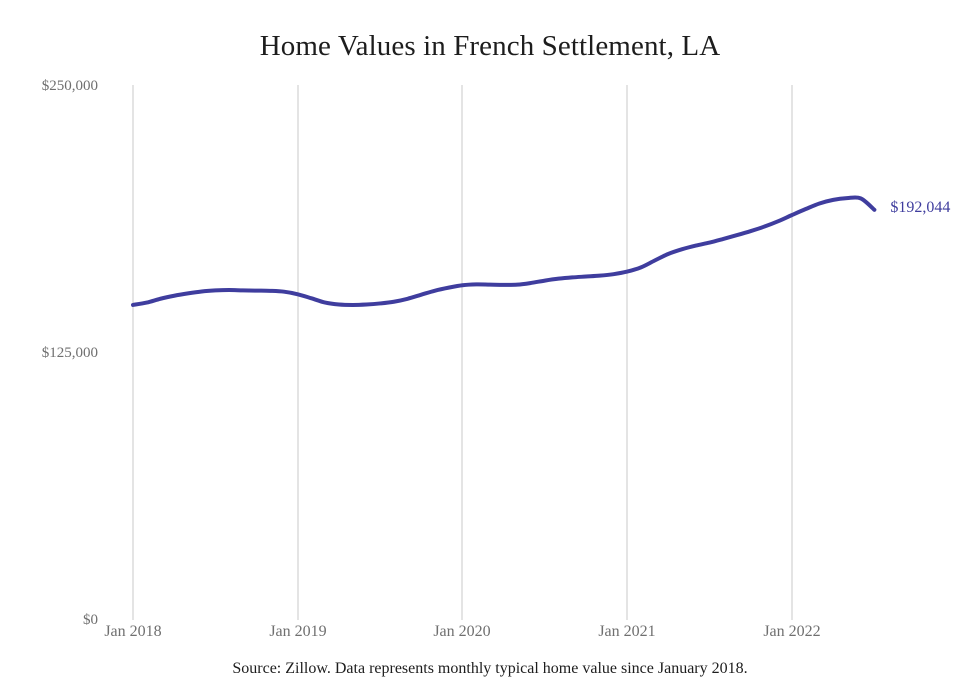  What do you see at coordinates (69, 353) in the screenshot?
I see `y-axis-tick-125000: $125,000` at bounding box center [69, 353].